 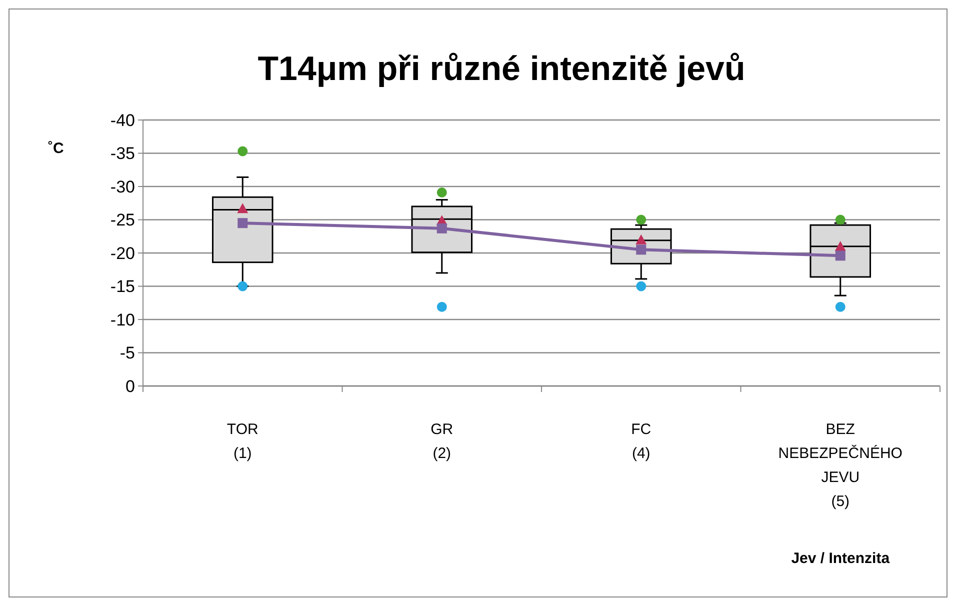 What do you see at coordinates (130, 386) in the screenshot?
I see `y-tick-label: 0` at bounding box center [130, 386].